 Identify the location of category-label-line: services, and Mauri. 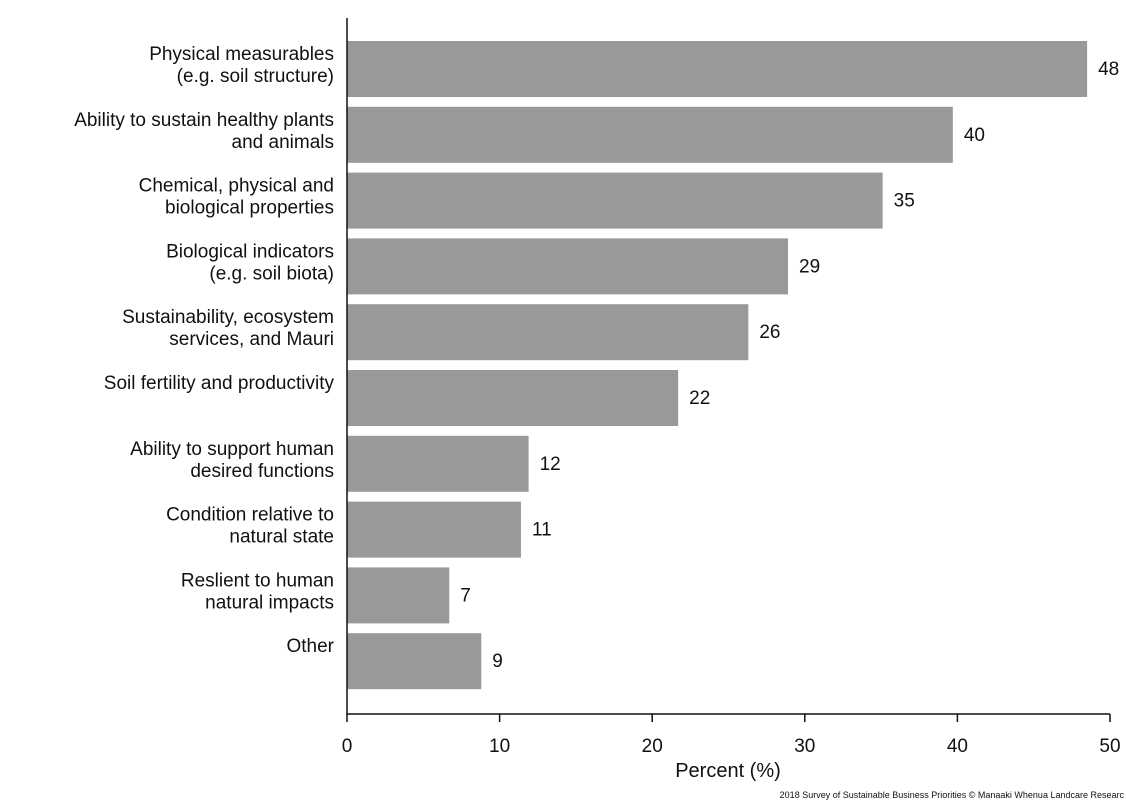
(251, 339).